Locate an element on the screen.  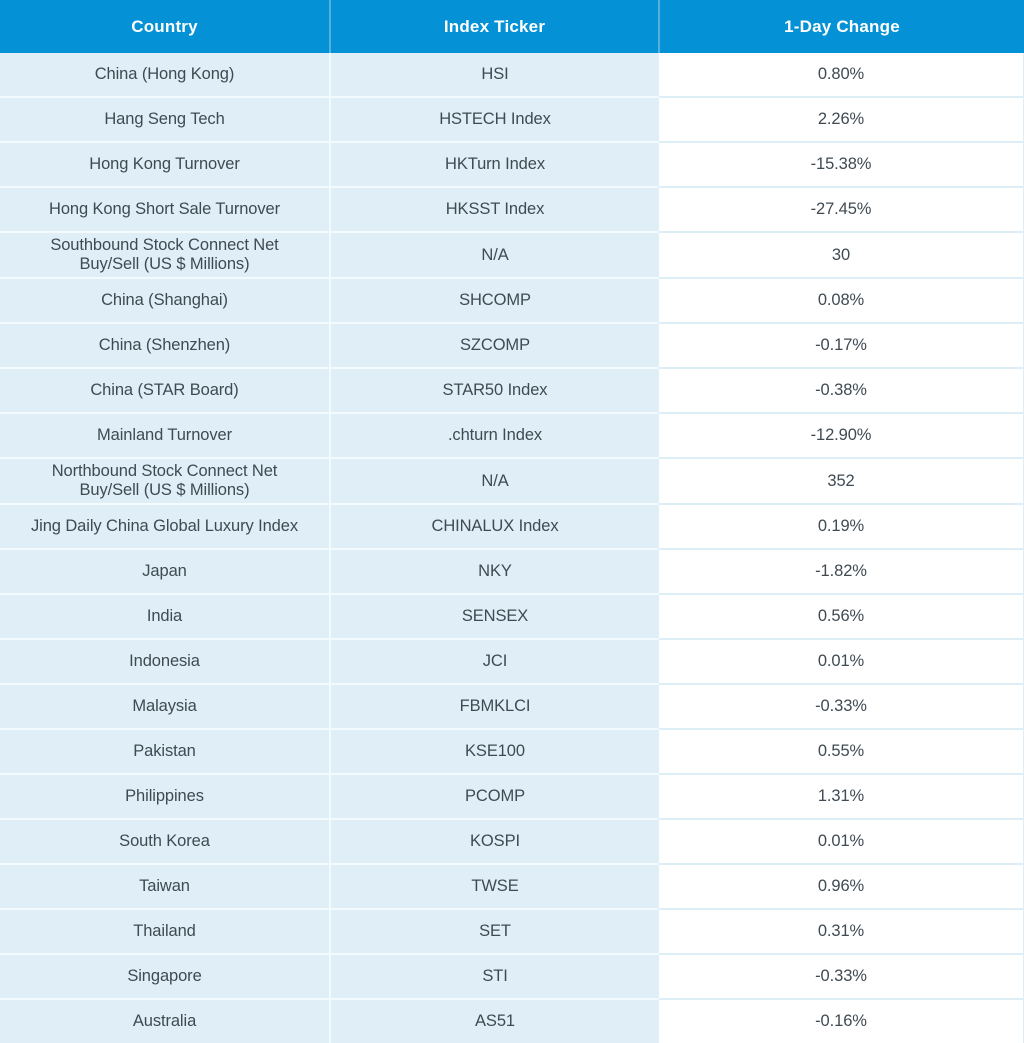
country-cell: Indonesia is located at coordinates (165, 661).